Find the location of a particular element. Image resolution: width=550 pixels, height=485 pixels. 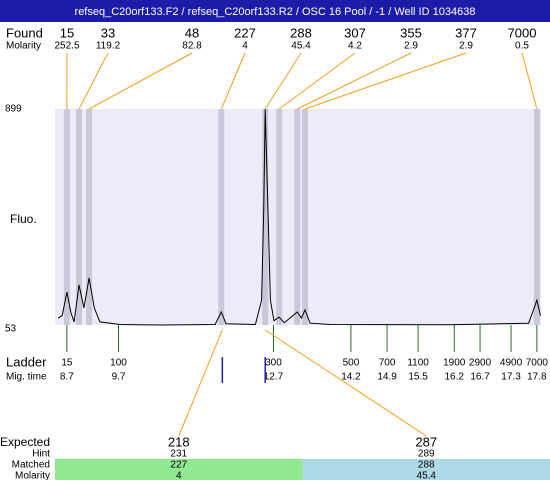

ladder-size: 700 is located at coordinates (387, 363).